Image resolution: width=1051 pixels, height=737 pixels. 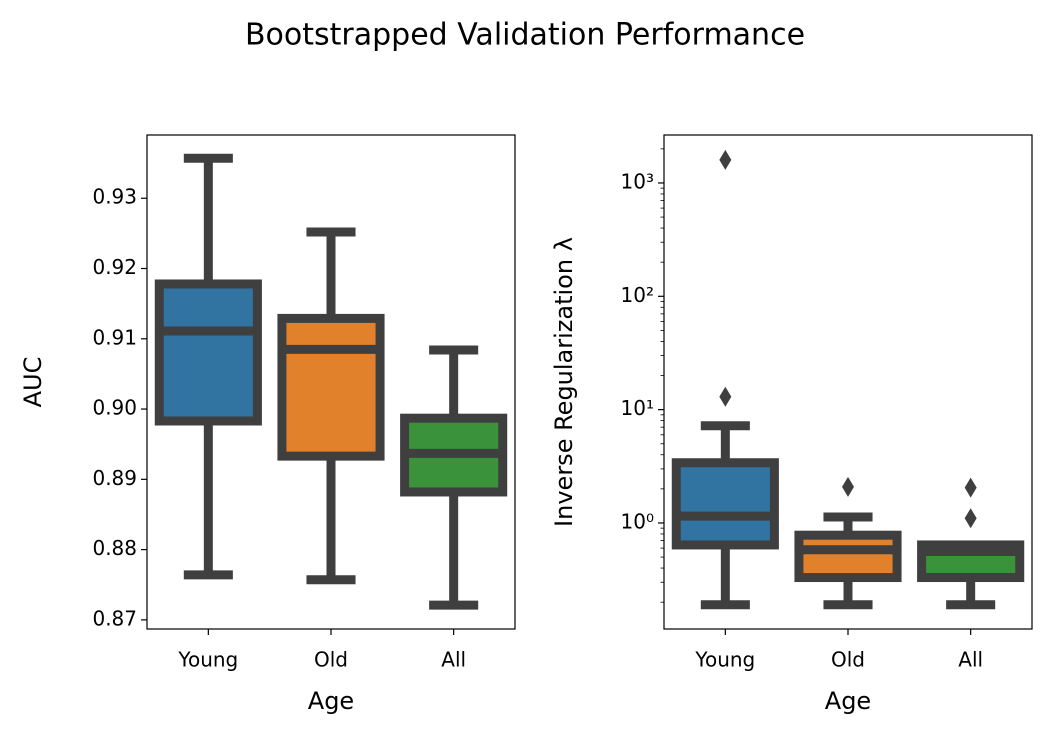 I want to click on y-axis-label: Inverse Regularization λ, so click(x=564, y=382).